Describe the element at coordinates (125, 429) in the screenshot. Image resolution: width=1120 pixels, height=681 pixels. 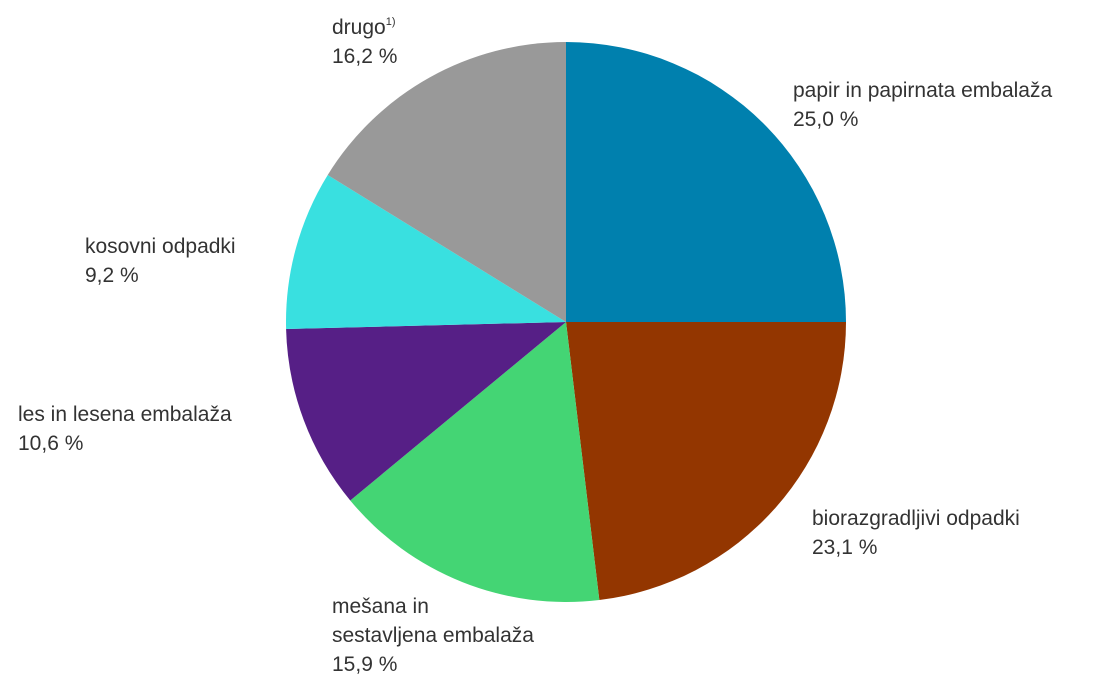
I see `slice-label-3: les in lesena embalaža 10,6 %` at that location.